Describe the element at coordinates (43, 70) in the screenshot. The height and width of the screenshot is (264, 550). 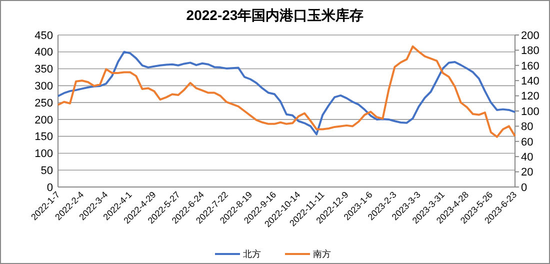
I see `y-tick-label: 350` at that location.